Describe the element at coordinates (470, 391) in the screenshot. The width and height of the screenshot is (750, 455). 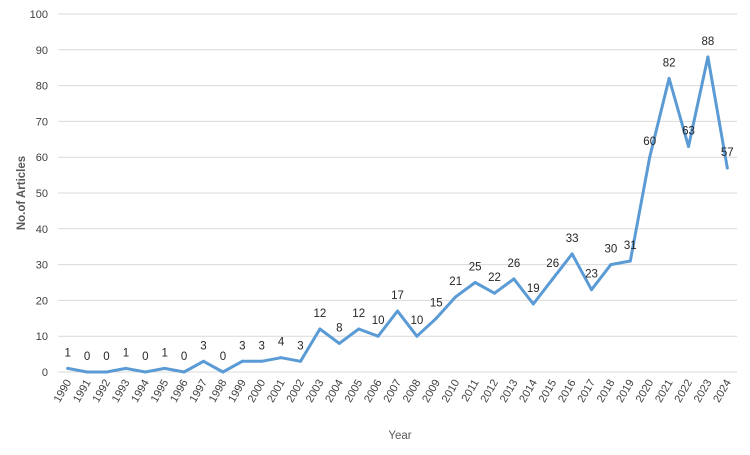
I see `x-tick-label: 2011` at that location.